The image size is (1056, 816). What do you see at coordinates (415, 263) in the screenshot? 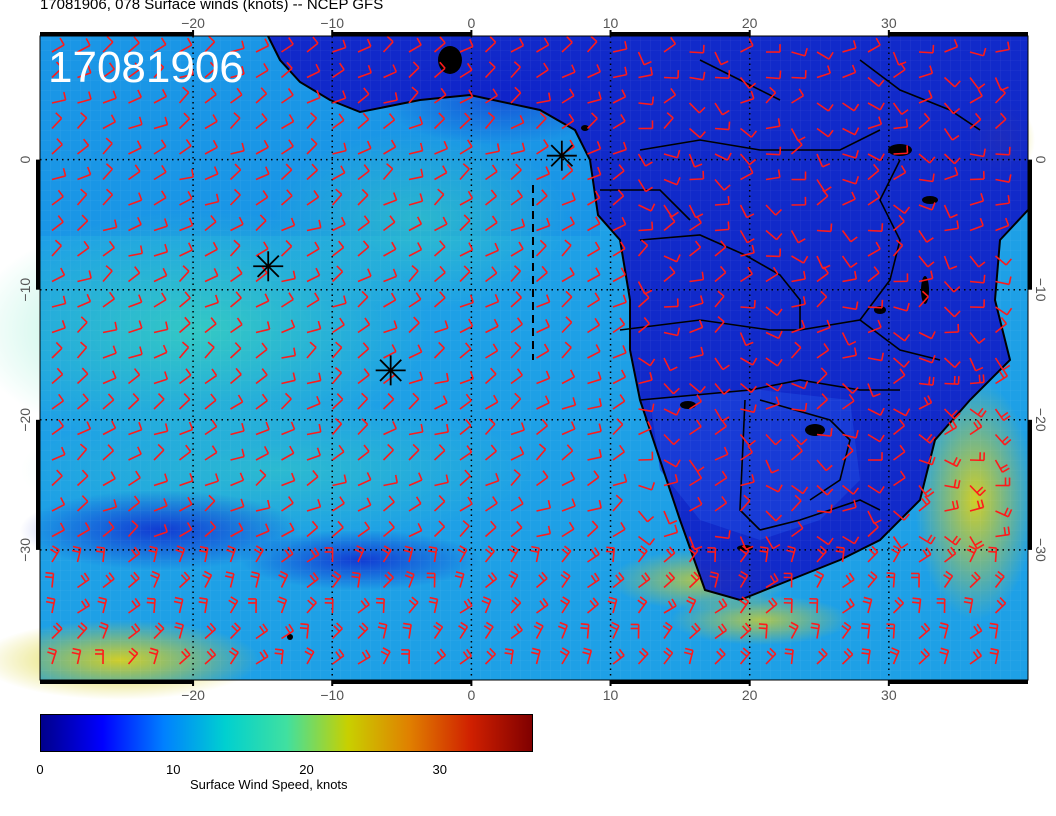
I see `storm-markers` at bounding box center [415, 263].